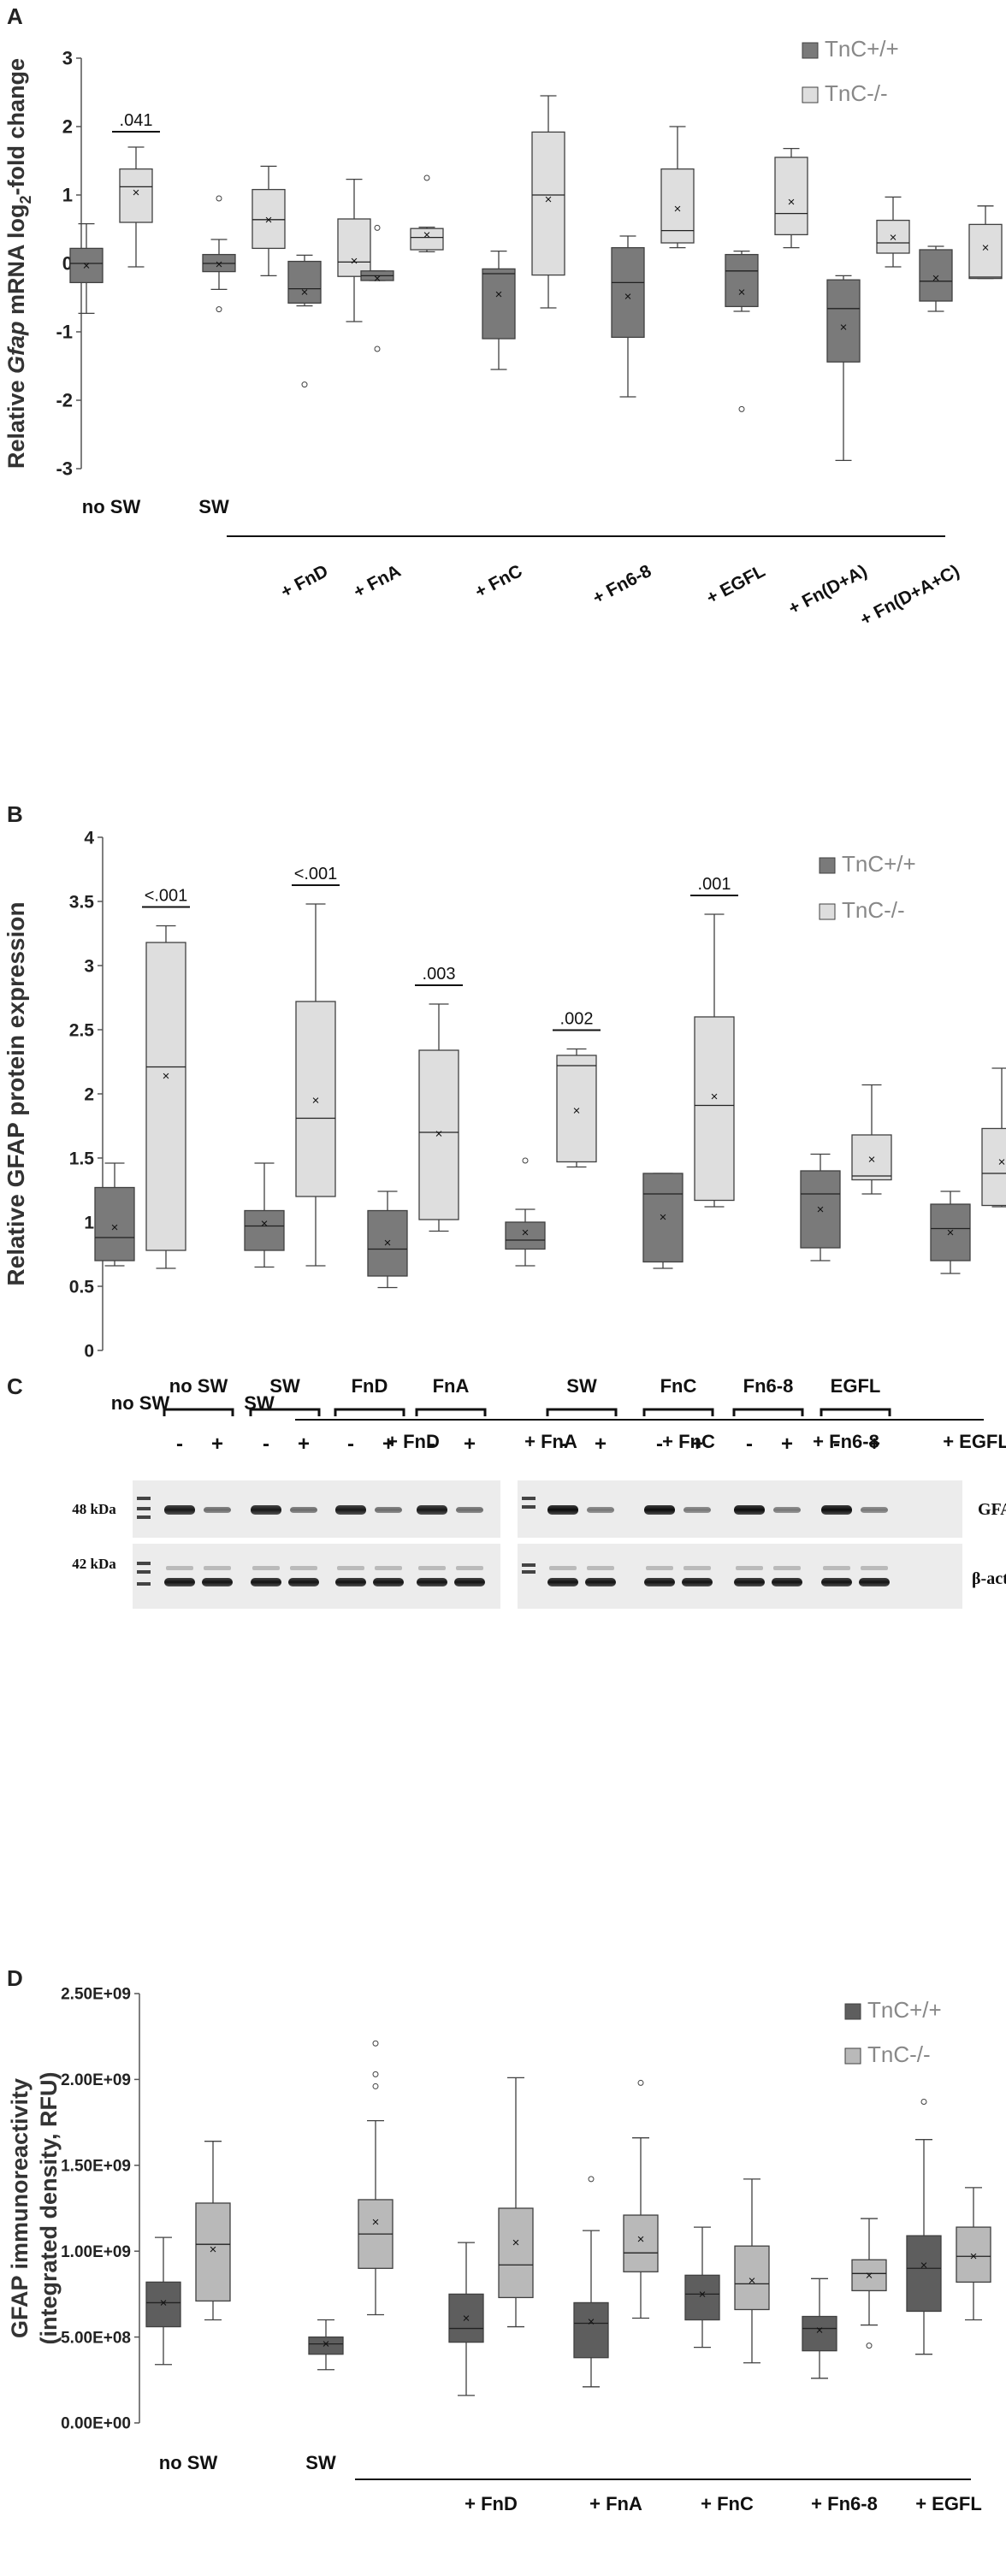 This screenshot has height=2576, width=1006. I want to click on y-tick-label: 4, so click(89, 838).